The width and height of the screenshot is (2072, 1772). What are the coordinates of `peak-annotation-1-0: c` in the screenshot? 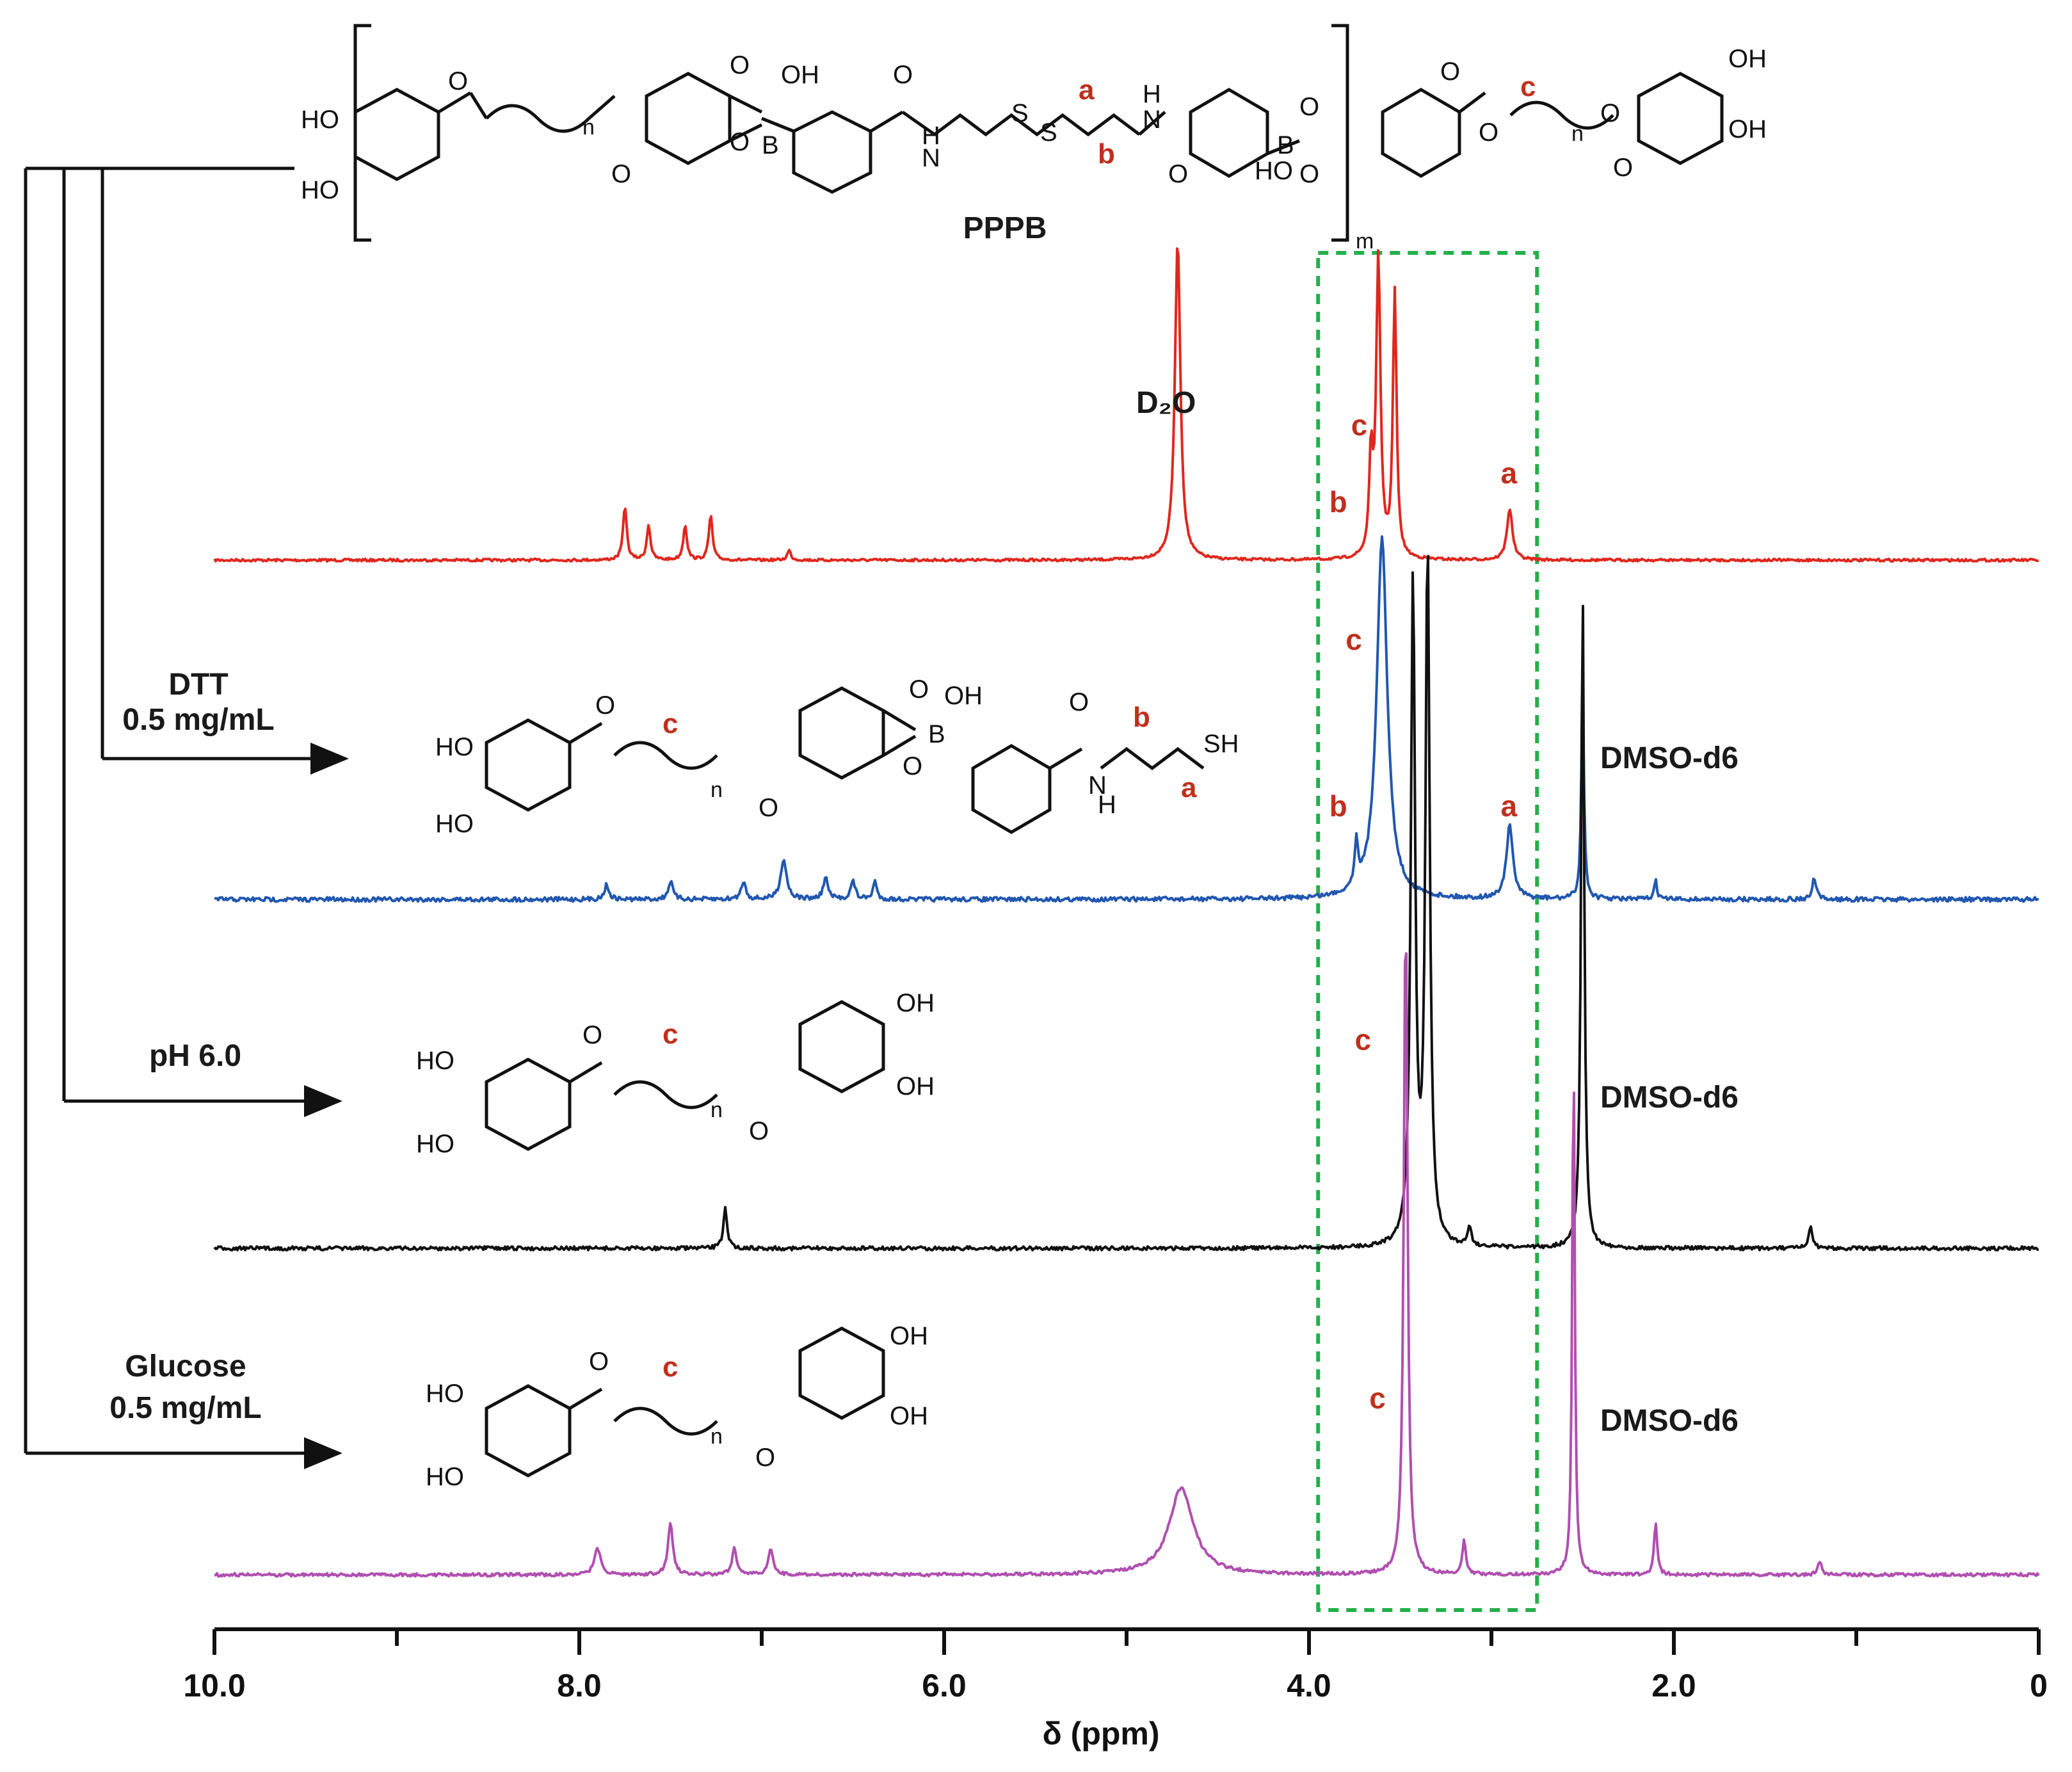 It's located at (1353, 639).